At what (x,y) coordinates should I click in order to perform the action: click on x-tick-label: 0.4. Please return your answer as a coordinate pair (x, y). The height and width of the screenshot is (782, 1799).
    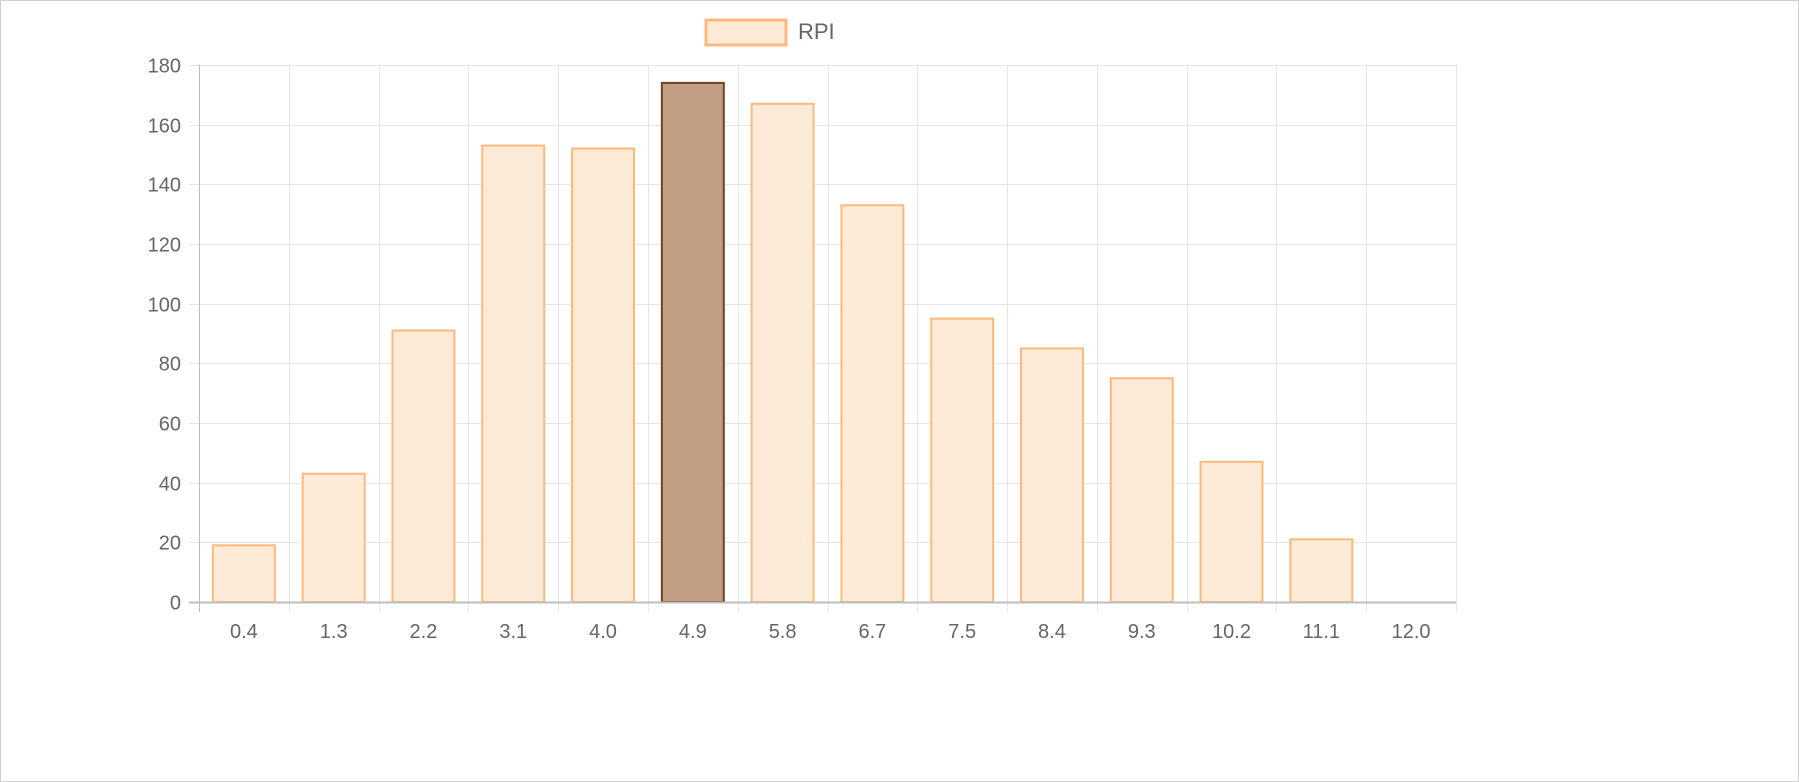
    Looking at the image, I should click on (244, 632).